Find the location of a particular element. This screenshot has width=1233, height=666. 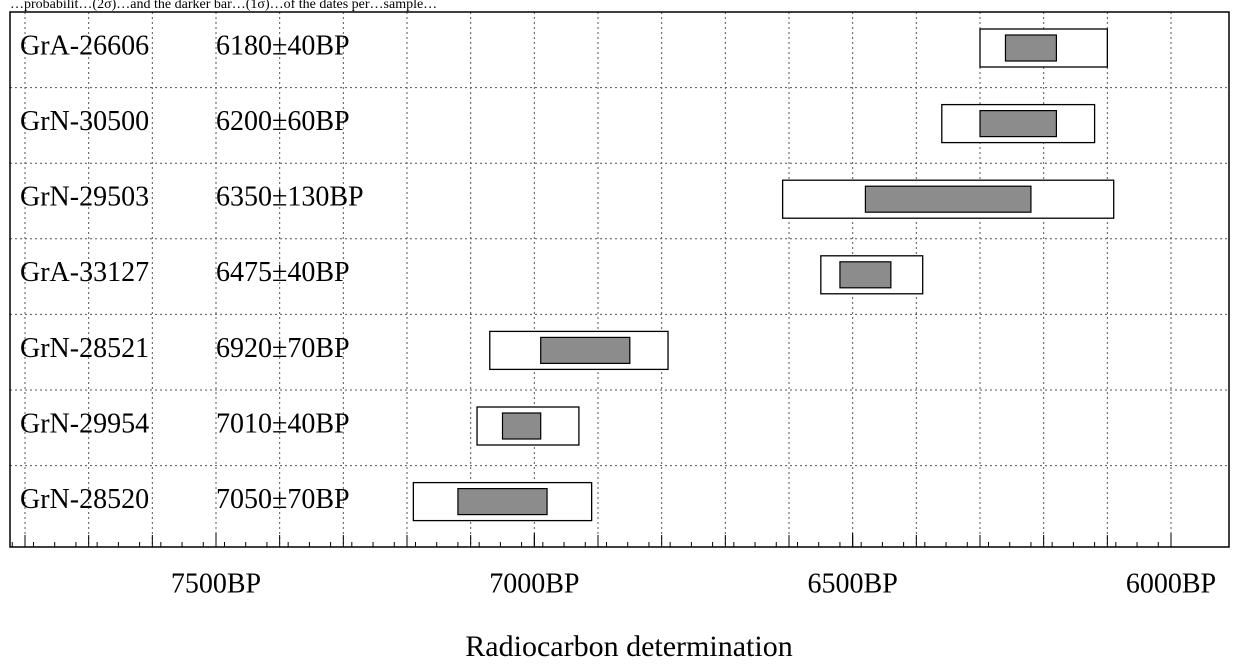

x-tick-label: 6000BP is located at coordinates (1171, 583).